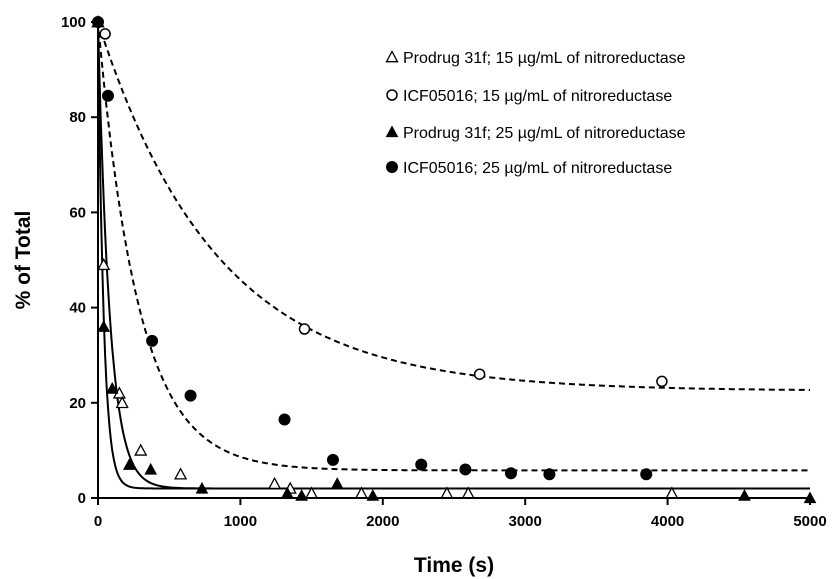 The height and width of the screenshot is (579, 835). I want to click on y-tick-label: 20, so click(77, 403).